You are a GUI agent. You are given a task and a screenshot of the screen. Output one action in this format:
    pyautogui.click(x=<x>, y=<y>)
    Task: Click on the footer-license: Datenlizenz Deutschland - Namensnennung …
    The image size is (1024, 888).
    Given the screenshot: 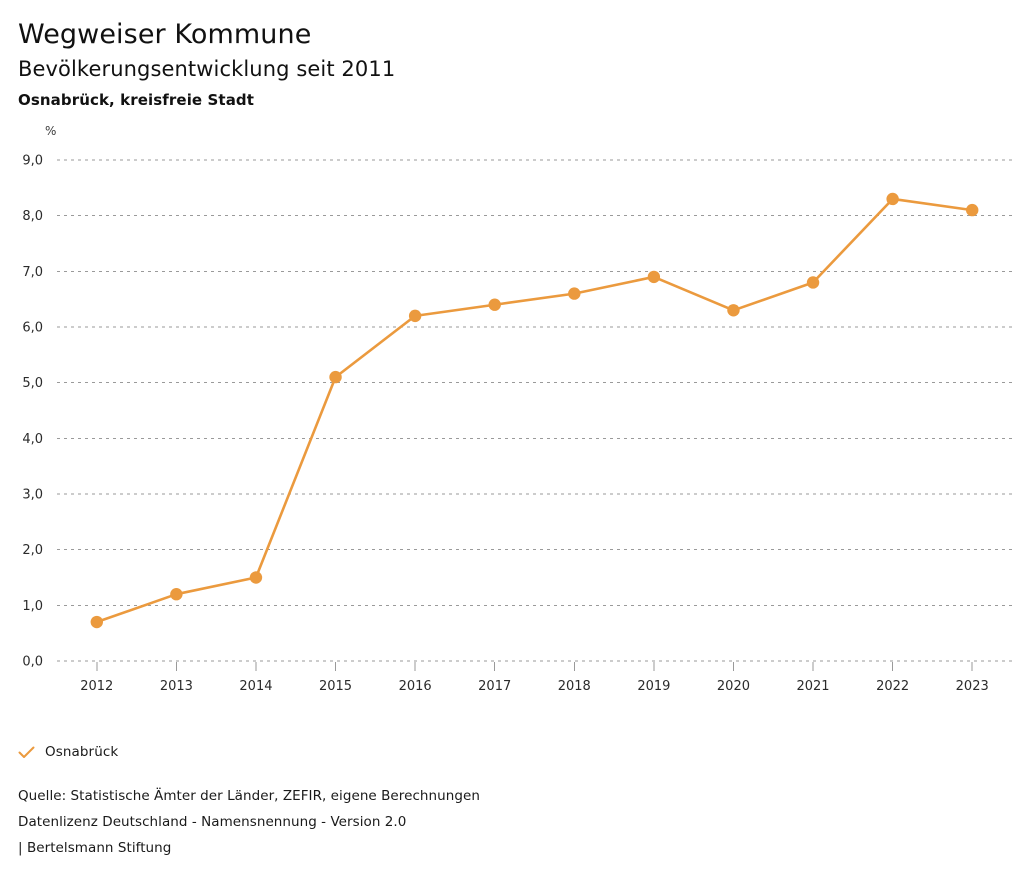 What is the action you would take?
    pyautogui.click(x=212, y=822)
    